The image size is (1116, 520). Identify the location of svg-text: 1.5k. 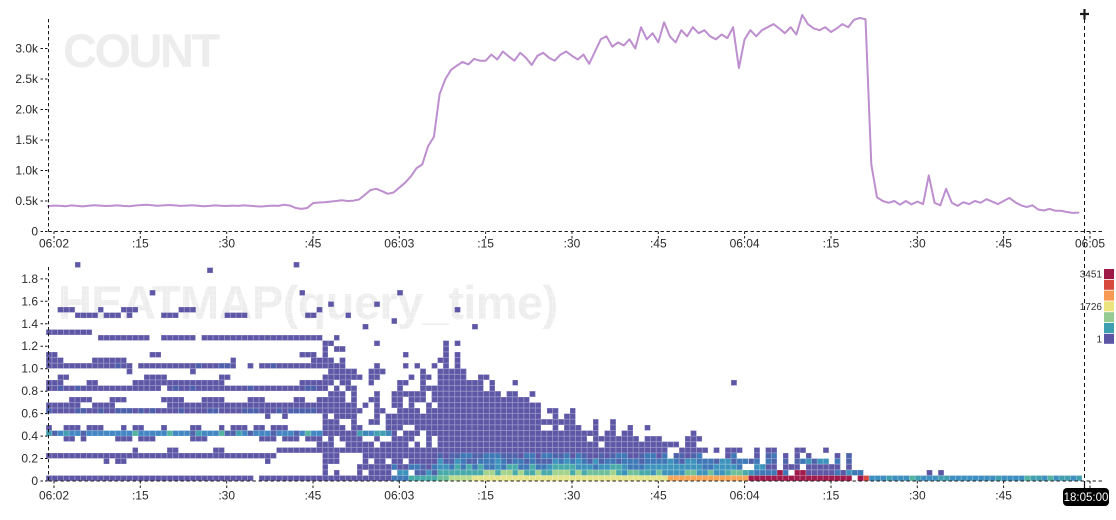
(27, 140).